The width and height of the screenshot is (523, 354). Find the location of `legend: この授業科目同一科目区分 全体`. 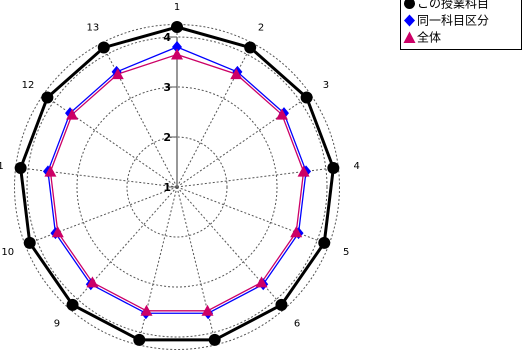

legend: この授業科目同一科目区分 全体 is located at coordinates (461, 25).